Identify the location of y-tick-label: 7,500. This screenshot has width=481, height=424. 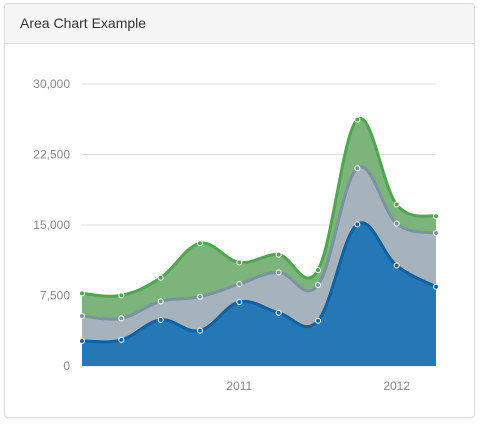
(55, 296).